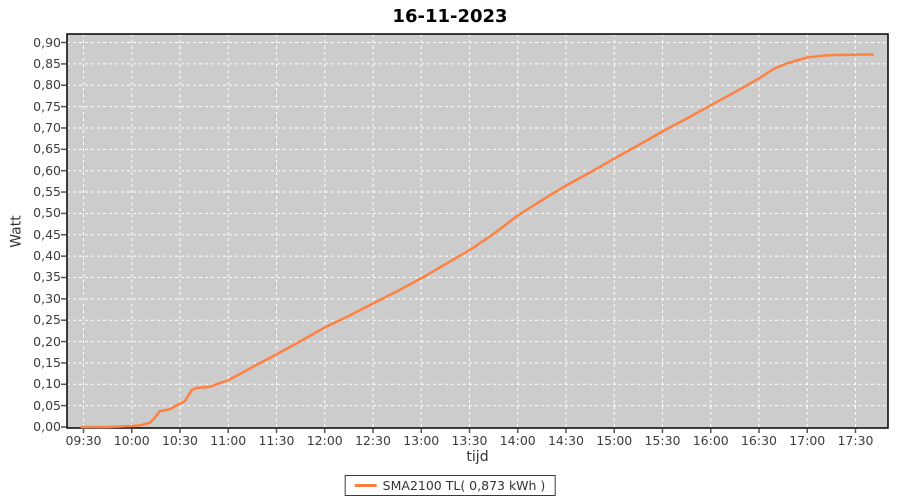 The width and height of the screenshot is (900, 500). I want to click on x-tick-label: 16:00, so click(710, 440).